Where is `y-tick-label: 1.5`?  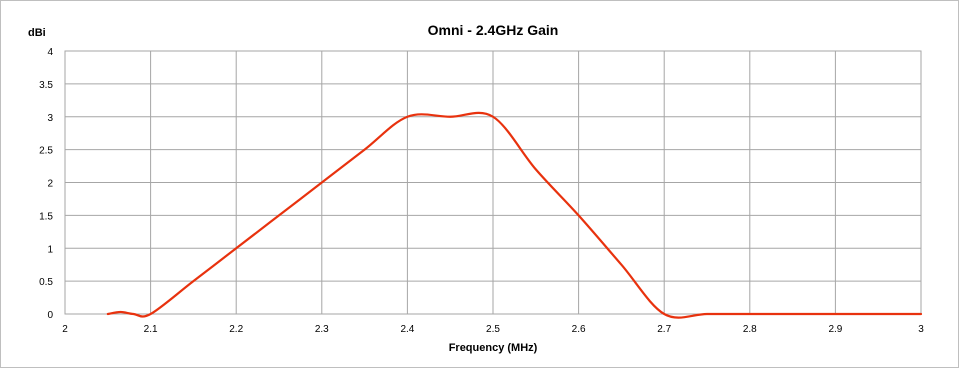
y-tick-label: 1.5 is located at coordinates (46, 216).